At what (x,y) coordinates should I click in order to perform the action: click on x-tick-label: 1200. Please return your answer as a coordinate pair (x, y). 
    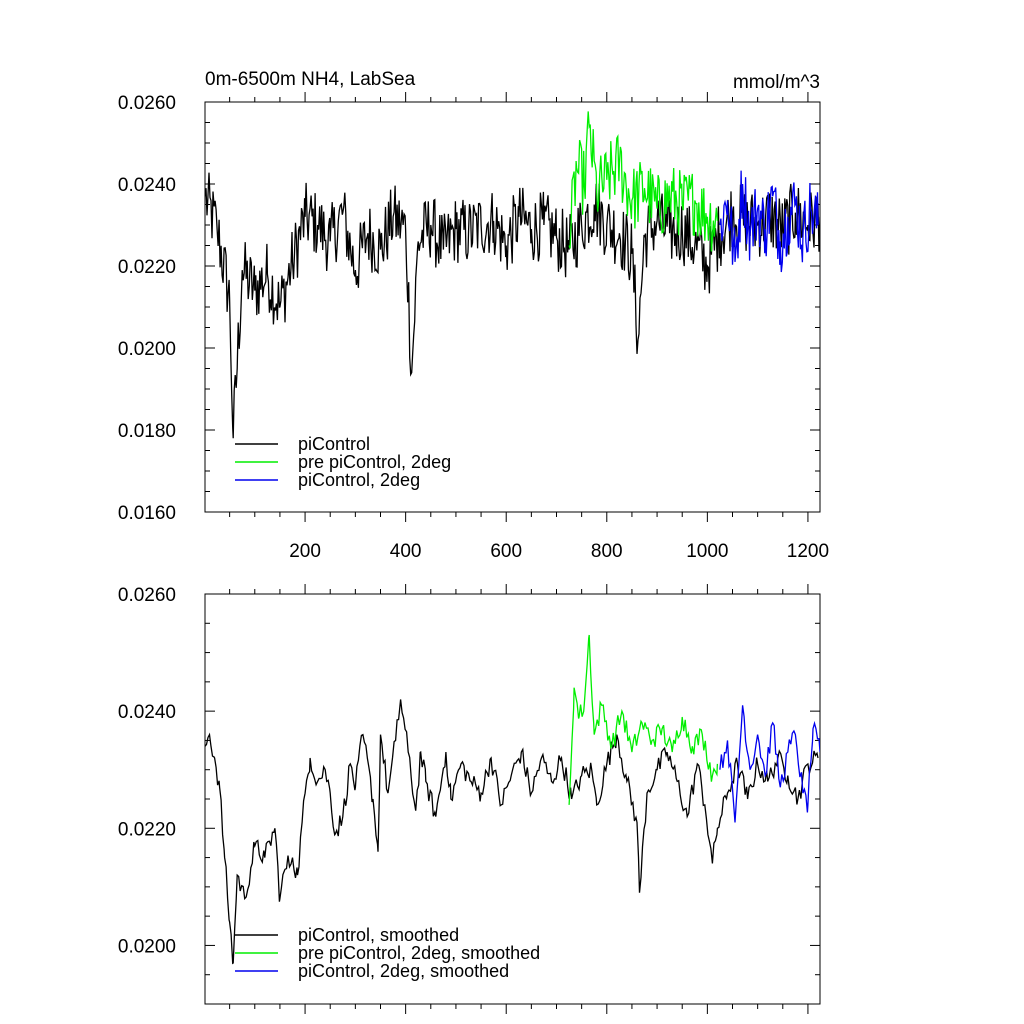
    Looking at the image, I should click on (808, 551).